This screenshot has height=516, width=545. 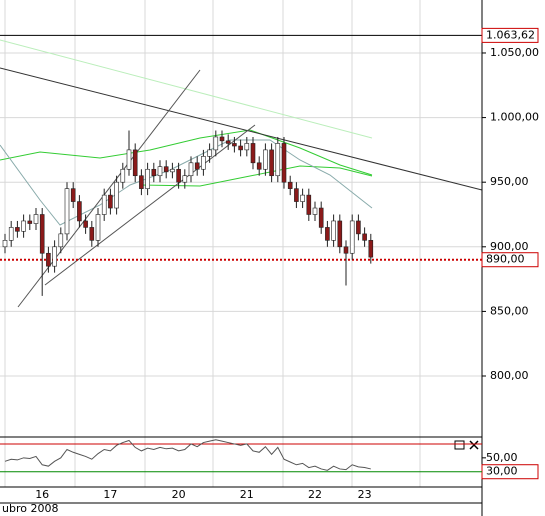 What do you see at coordinates (110, 494) in the screenshot?
I see `x-tick-label: 17` at bounding box center [110, 494].